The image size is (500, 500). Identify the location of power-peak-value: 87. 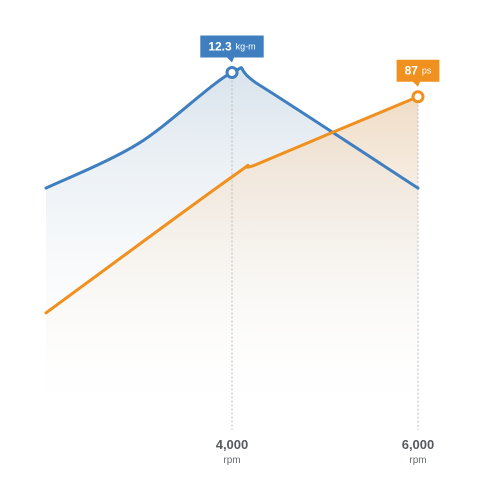
(412, 71).